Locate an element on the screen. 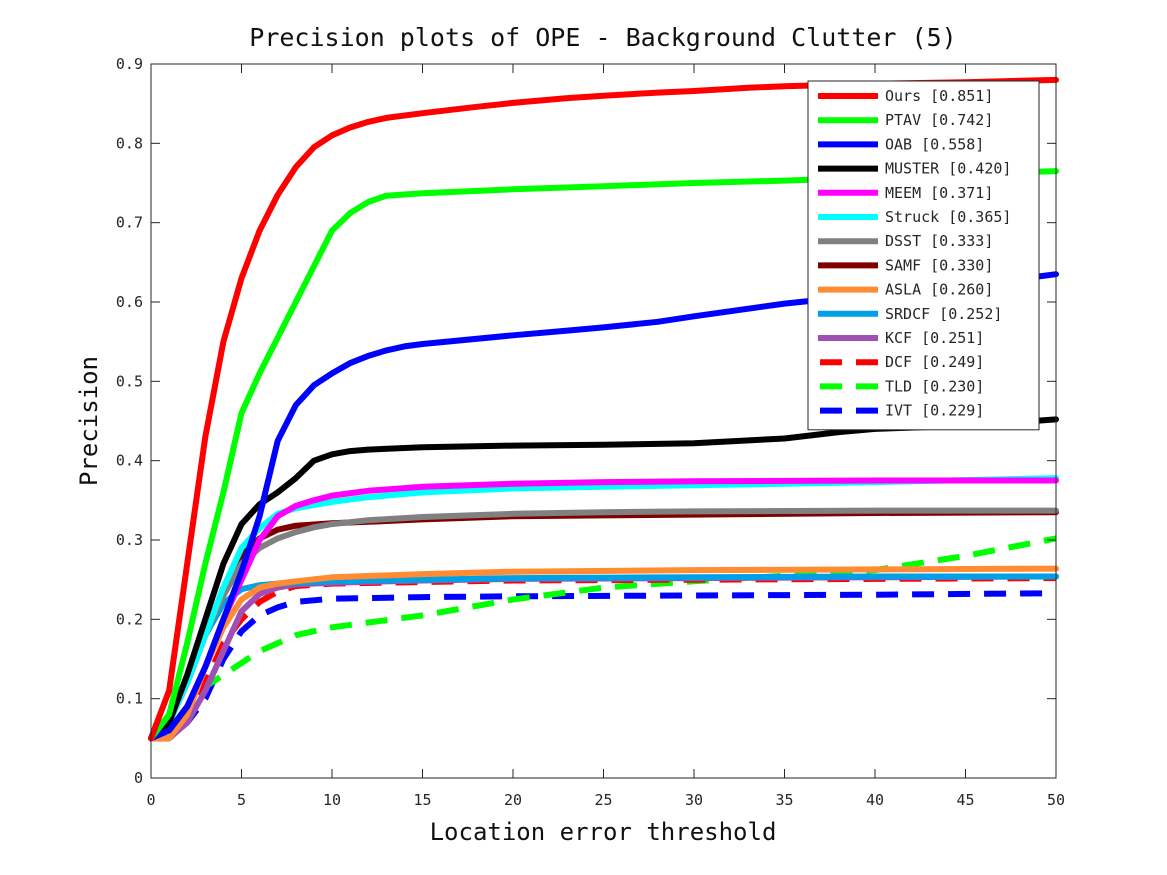 This screenshot has width=1167, height=875. legend-entry: Struck [0.365] is located at coordinates (948, 217).